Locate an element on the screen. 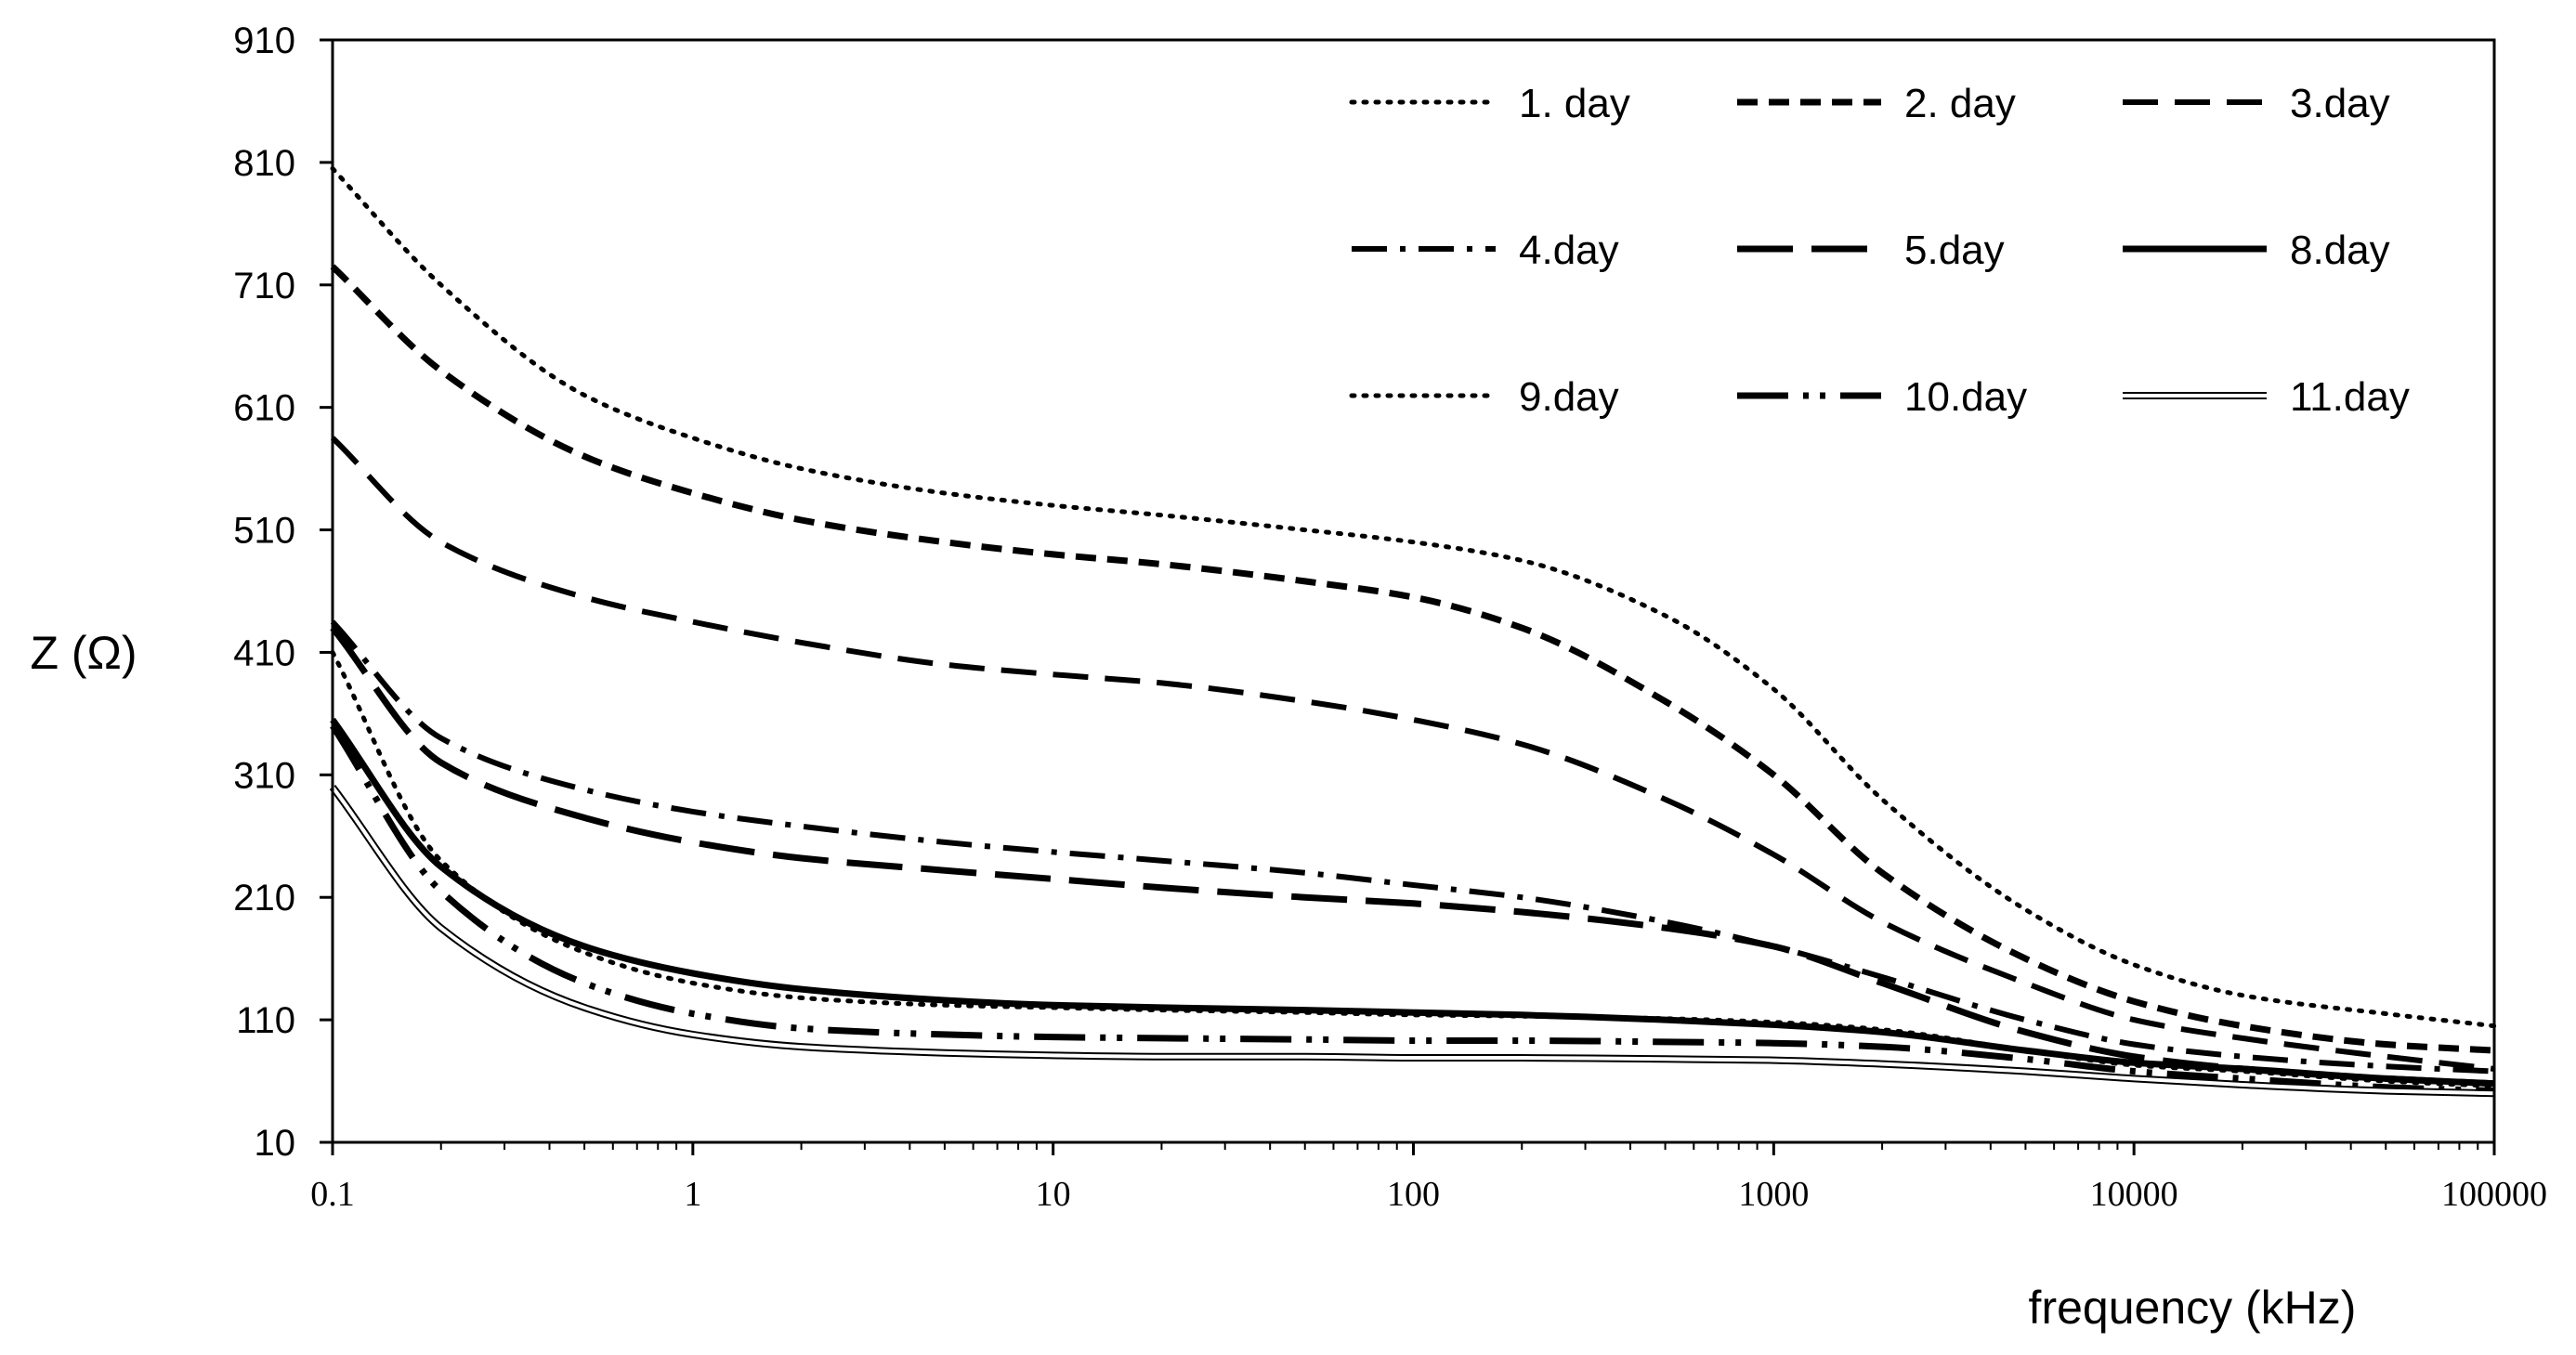 The height and width of the screenshot is (1355, 2576). legend-label: 1. day is located at coordinates (1574, 104).